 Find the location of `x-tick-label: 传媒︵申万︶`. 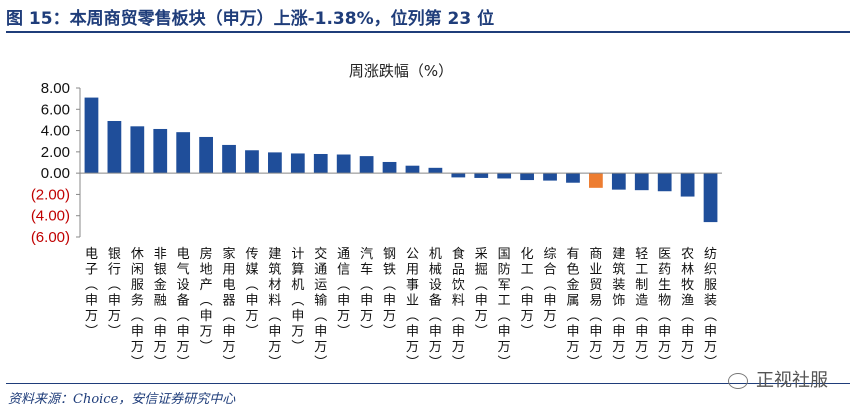

x-tick-label: 传媒︵申万︶ is located at coordinates (251, 293).